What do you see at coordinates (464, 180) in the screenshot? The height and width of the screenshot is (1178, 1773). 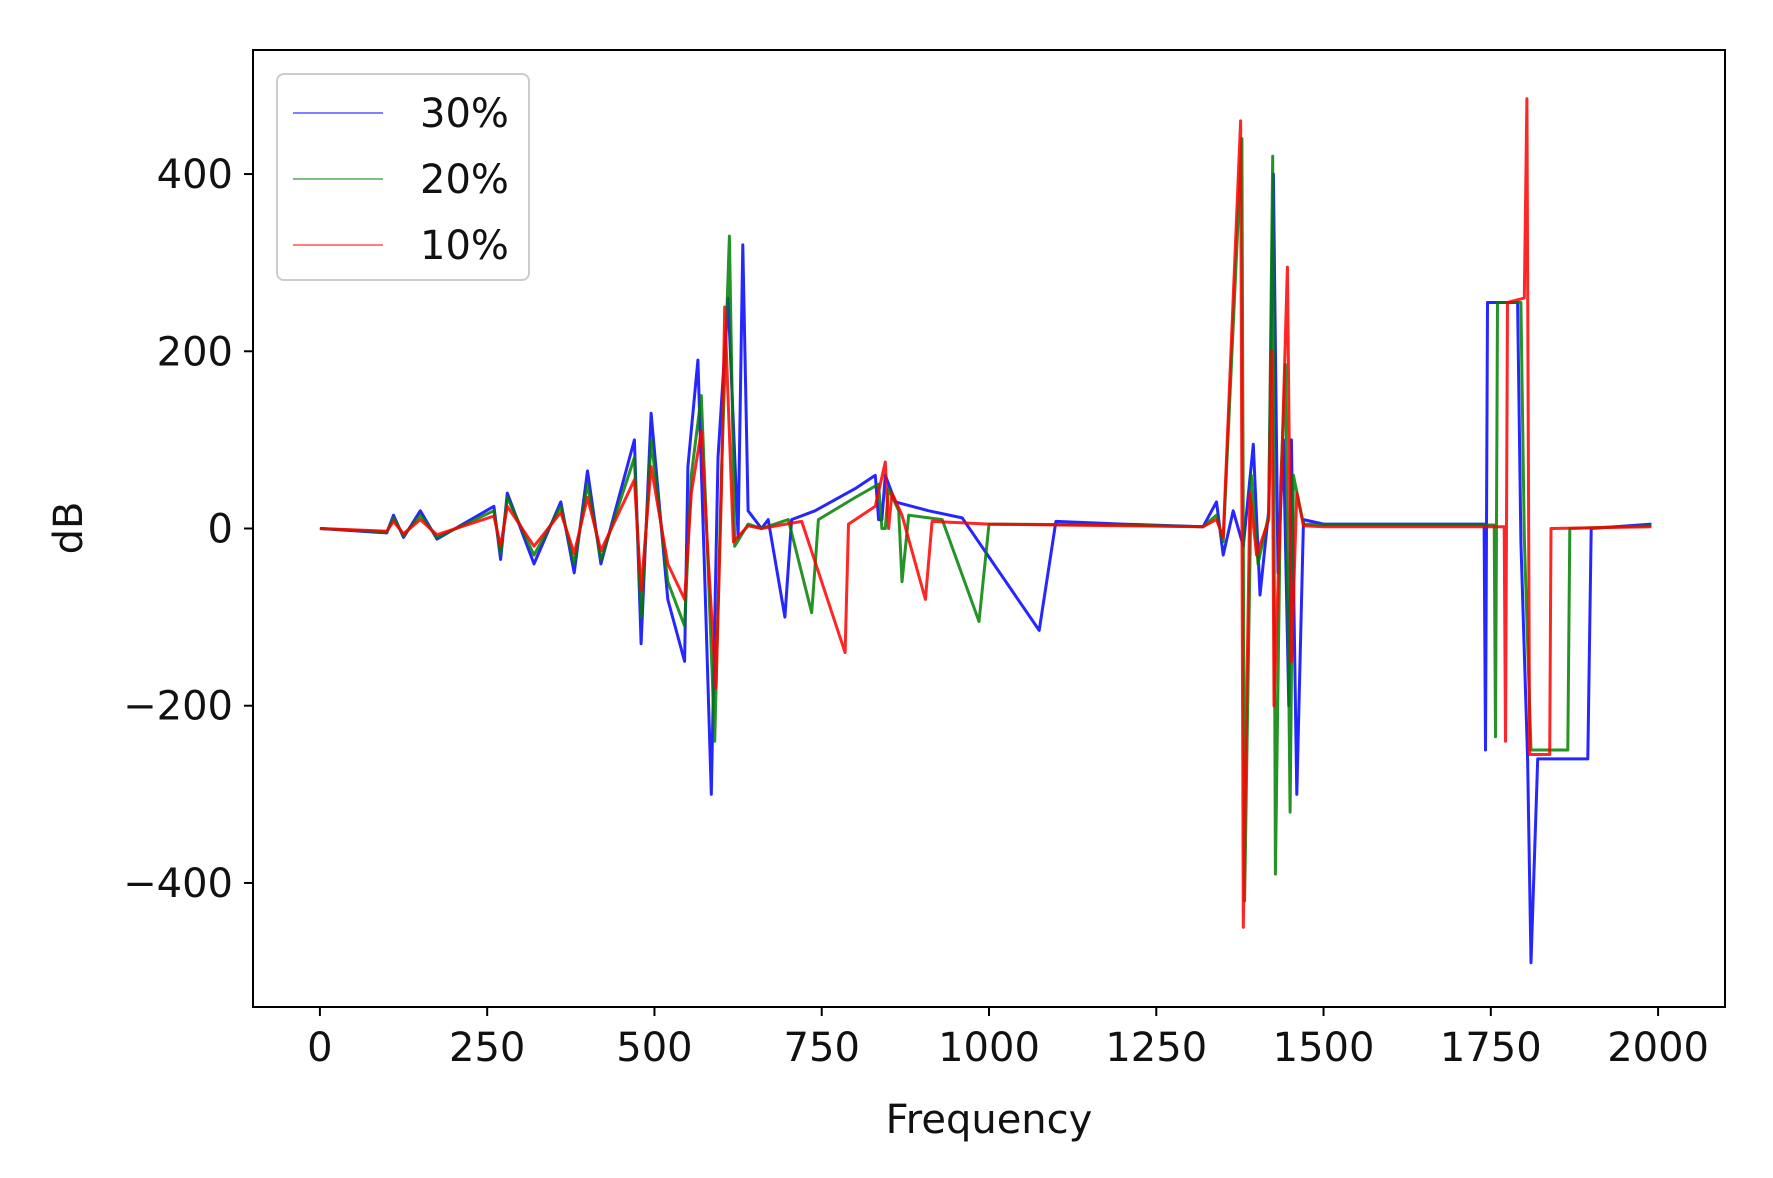 I see `legend-label: 20%` at bounding box center [464, 180].